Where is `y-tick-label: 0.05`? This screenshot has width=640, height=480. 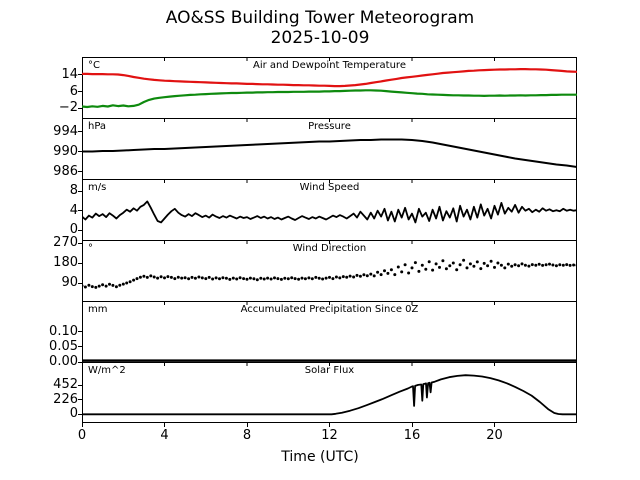 y-tick-label: 0.05 is located at coordinates (63, 346).